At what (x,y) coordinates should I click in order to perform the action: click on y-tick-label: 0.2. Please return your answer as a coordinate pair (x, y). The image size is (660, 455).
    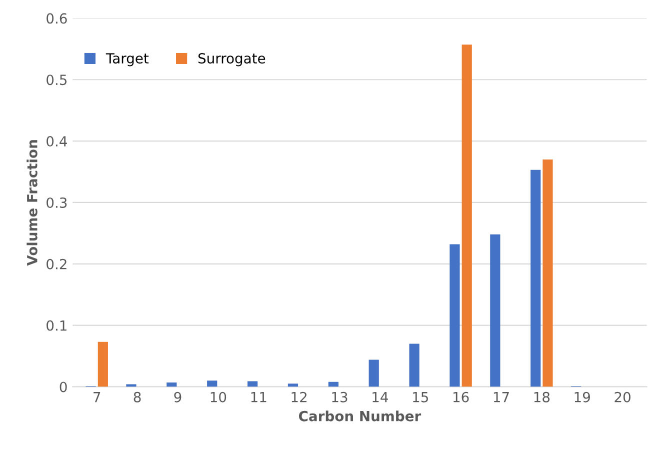
    Looking at the image, I should click on (56, 264).